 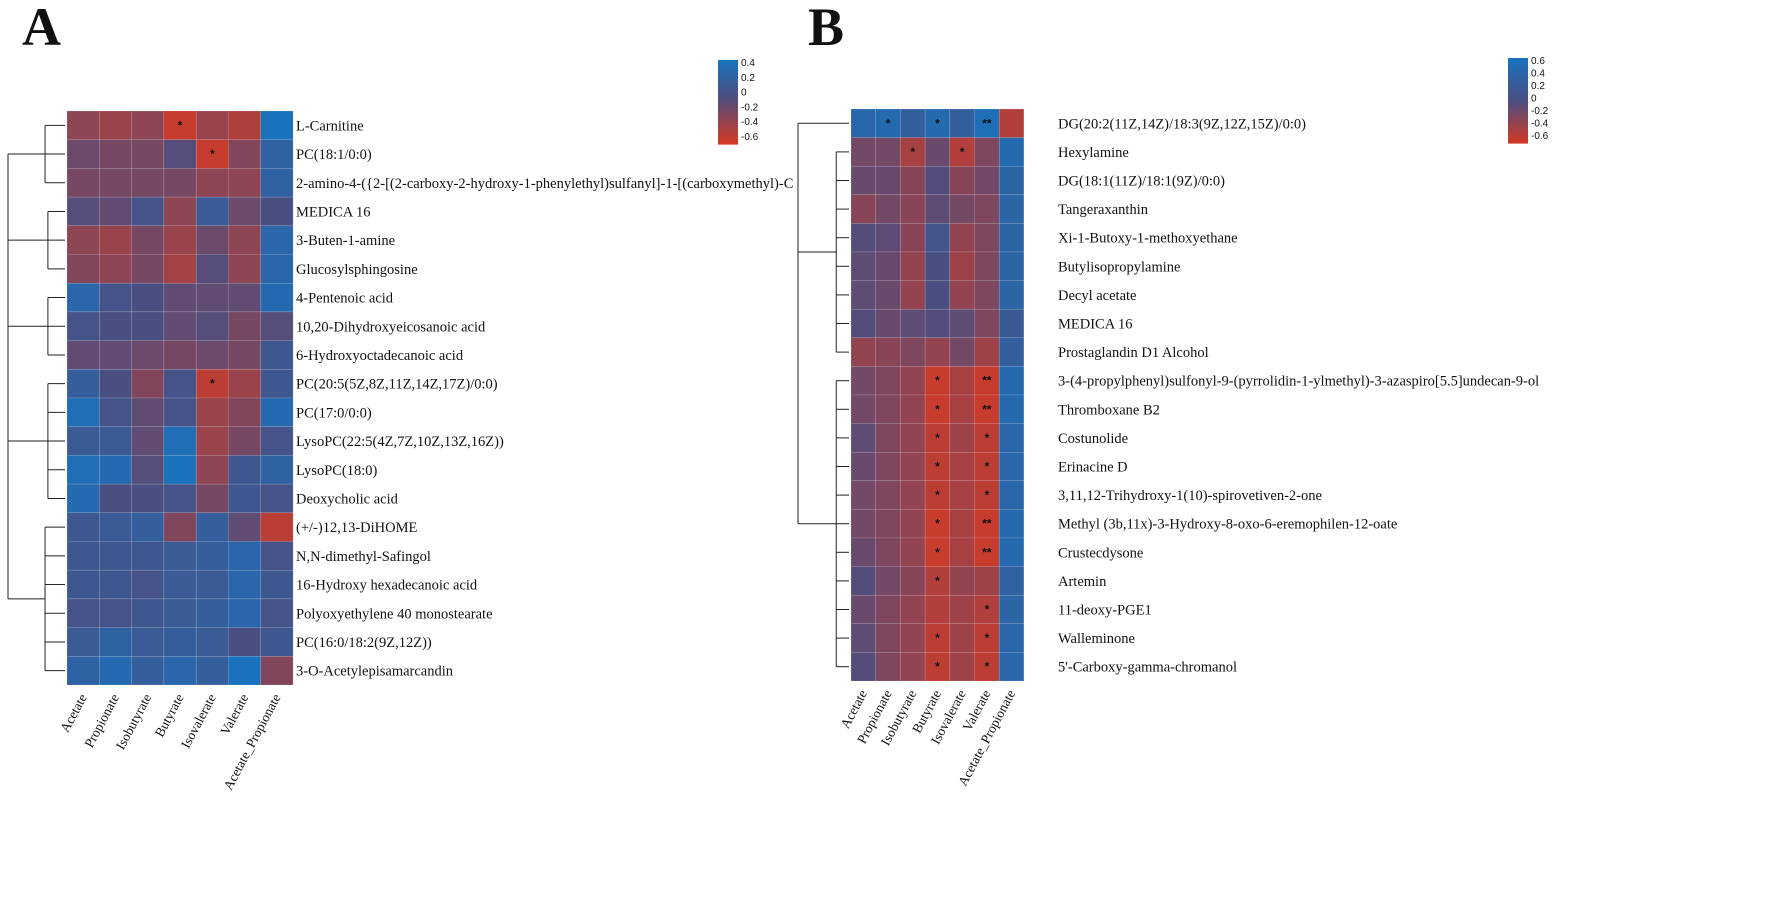 What do you see at coordinates (744, 93) in the screenshot?
I see `legend-tick: 0` at bounding box center [744, 93].